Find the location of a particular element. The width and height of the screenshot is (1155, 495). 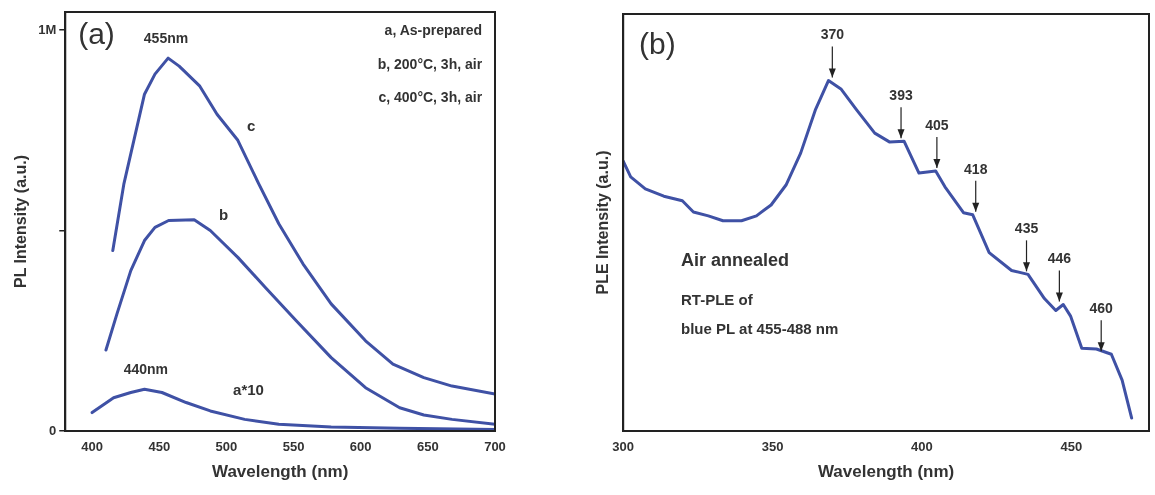

annotation: 460 is located at coordinates (1101, 308).